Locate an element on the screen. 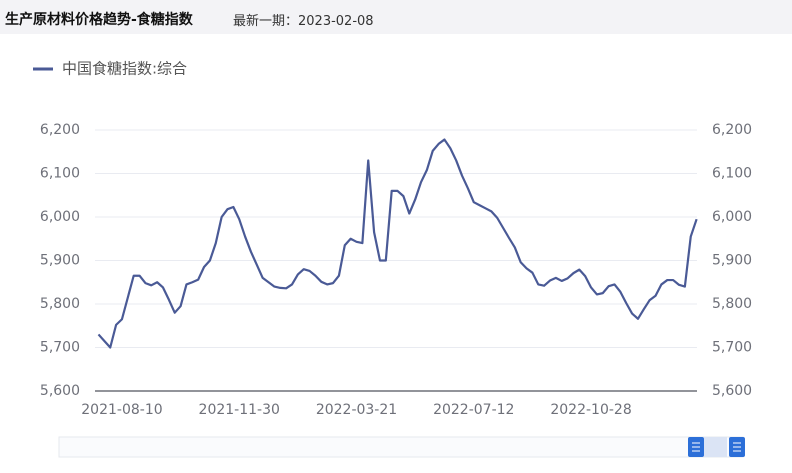 This screenshot has width=792, height=473. y2-tick-label: 5,700 is located at coordinates (732, 348).